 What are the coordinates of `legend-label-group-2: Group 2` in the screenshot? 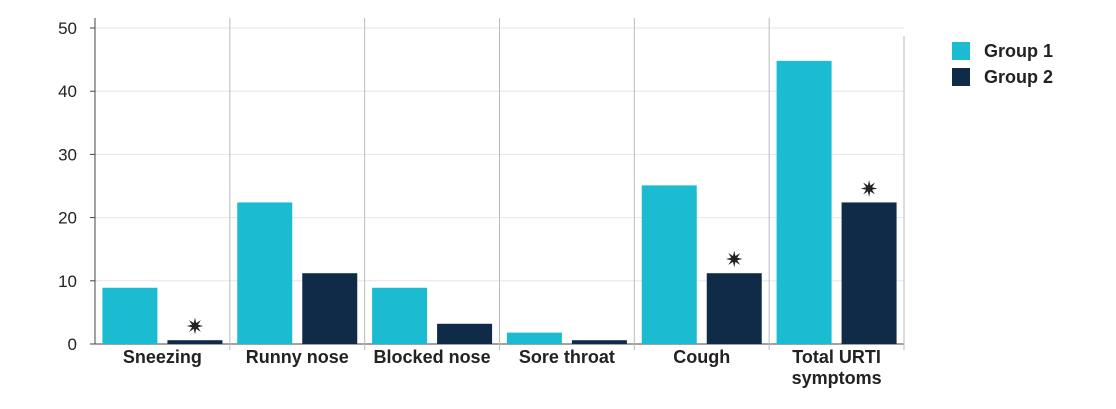 It's located at (1019, 76).